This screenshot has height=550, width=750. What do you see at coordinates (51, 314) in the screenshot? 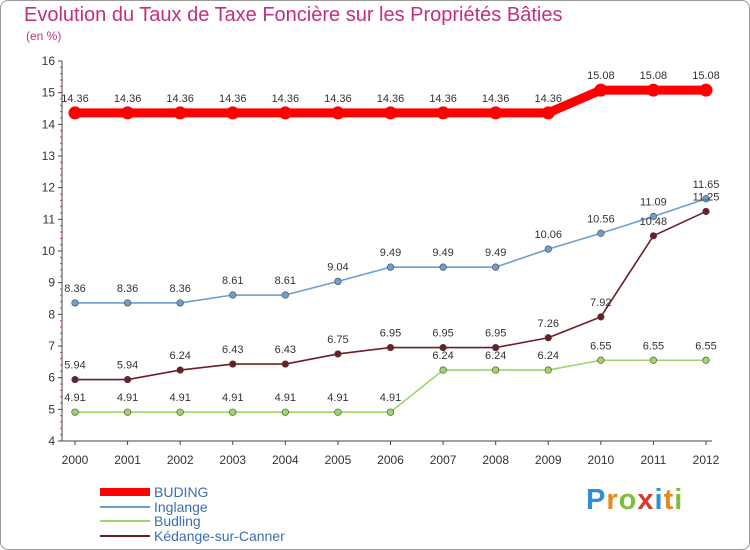
I see `y-tick-label: 8` at bounding box center [51, 314].